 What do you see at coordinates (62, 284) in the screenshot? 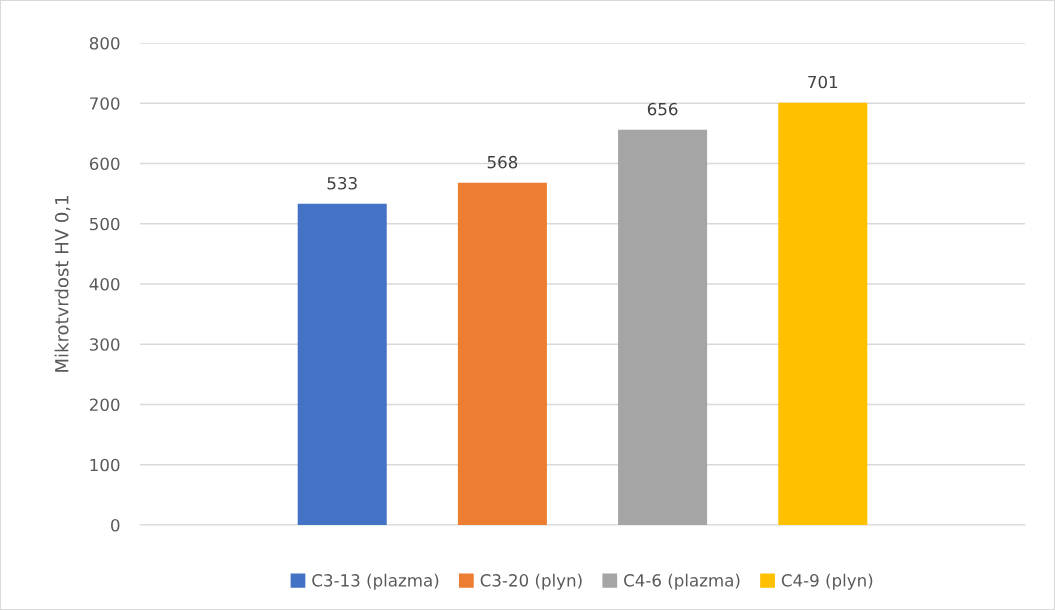
I see `y-axis-title: Mikrotvrdost HV 0,1` at bounding box center [62, 284].